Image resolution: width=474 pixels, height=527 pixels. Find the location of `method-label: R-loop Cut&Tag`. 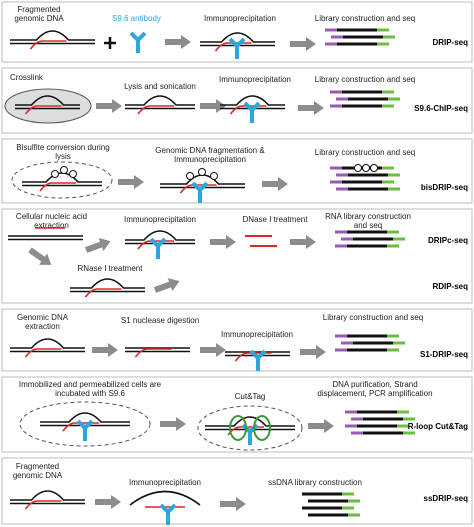

method-label: R-loop Cut&Tag is located at coordinates (437, 426).